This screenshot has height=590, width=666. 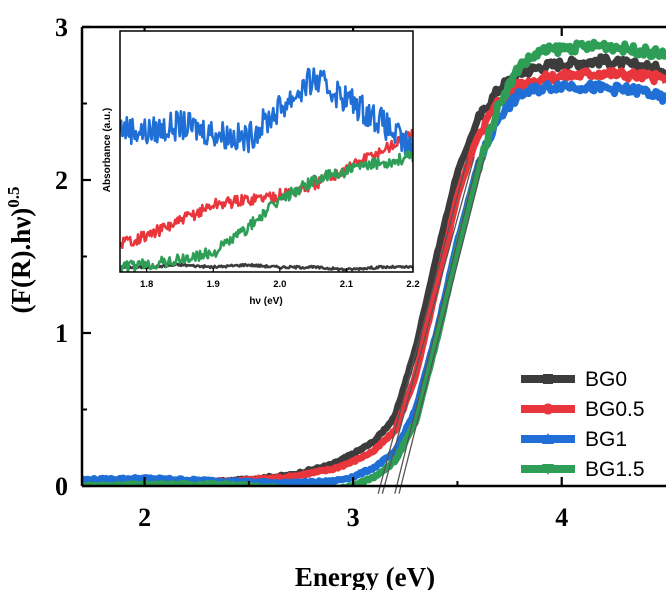 What do you see at coordinates (73, 257) in the screenshot?
I see `main-y-ticks: 0 1 2 3` at bounding box center [73, 257].